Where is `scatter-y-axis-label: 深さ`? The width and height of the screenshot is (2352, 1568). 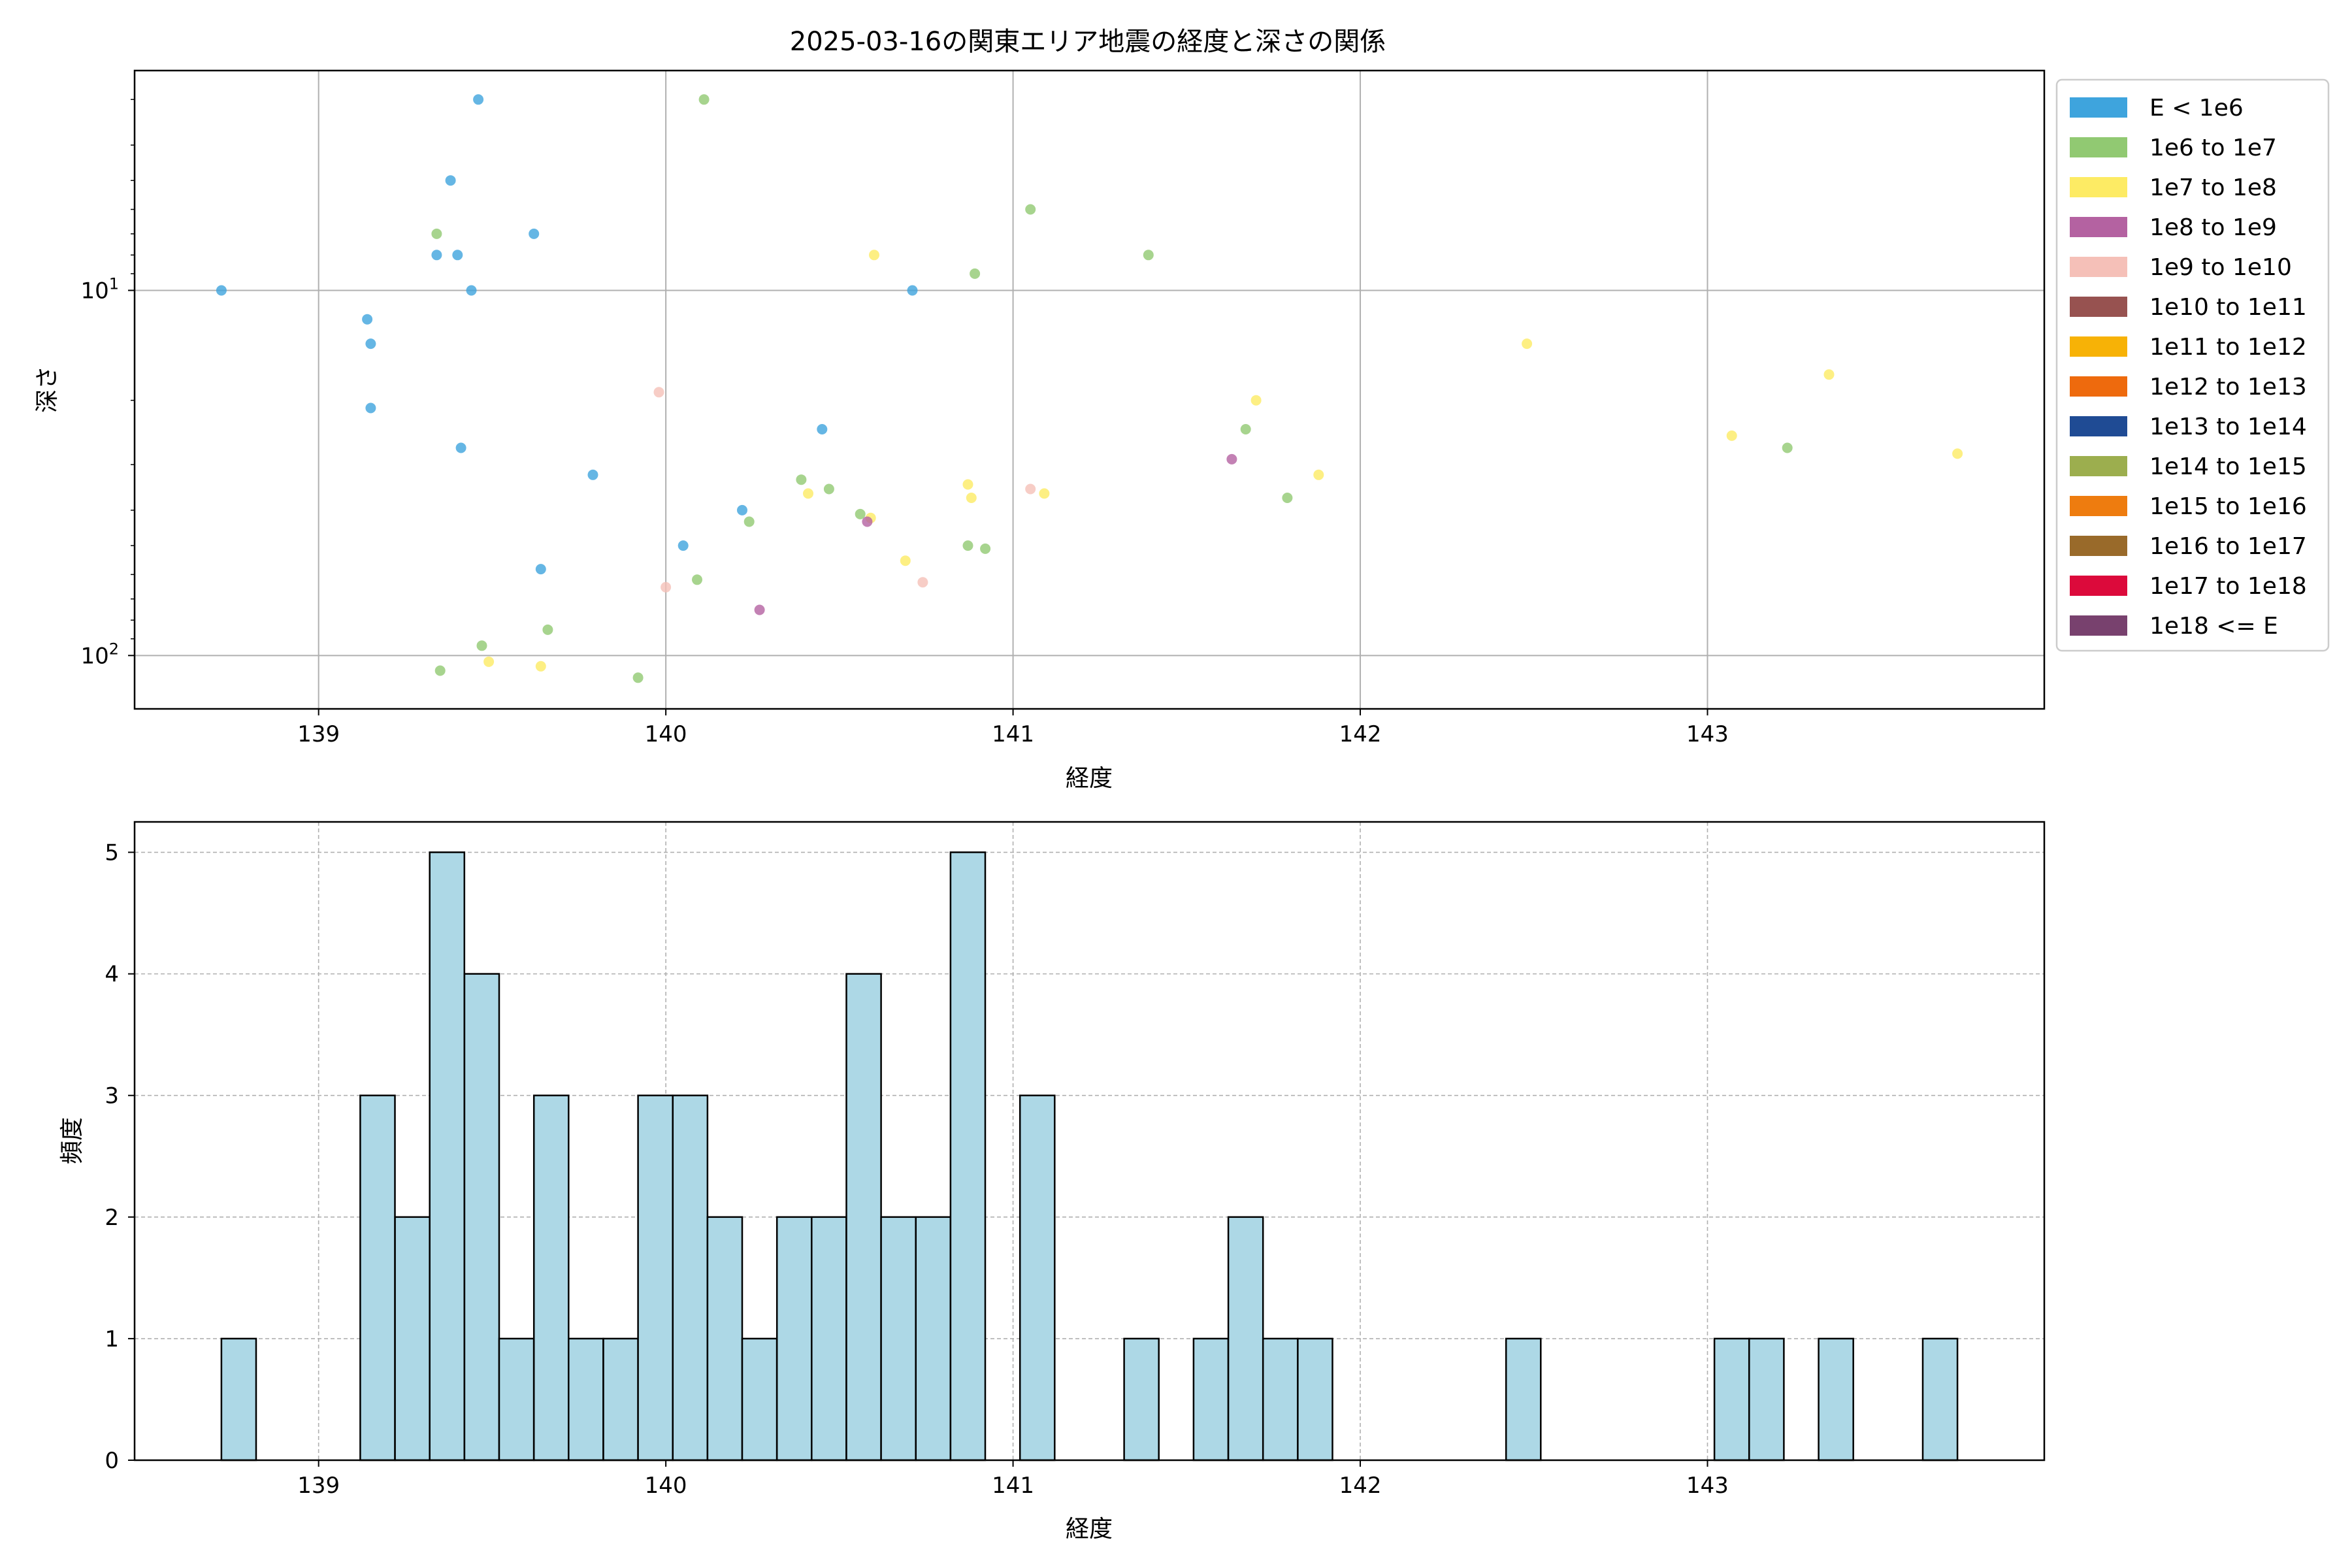 scatter-y-axis-label: 深さ is located at coordinates (47, 389).